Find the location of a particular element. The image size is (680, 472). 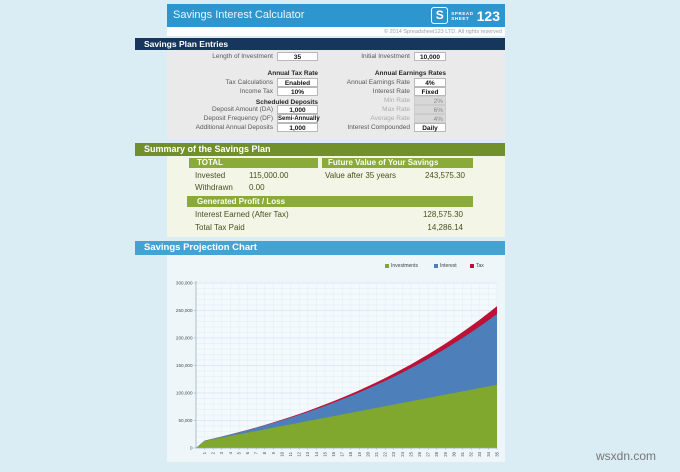

interest-rate-input: Fixed is located at coordinates (430, 91).